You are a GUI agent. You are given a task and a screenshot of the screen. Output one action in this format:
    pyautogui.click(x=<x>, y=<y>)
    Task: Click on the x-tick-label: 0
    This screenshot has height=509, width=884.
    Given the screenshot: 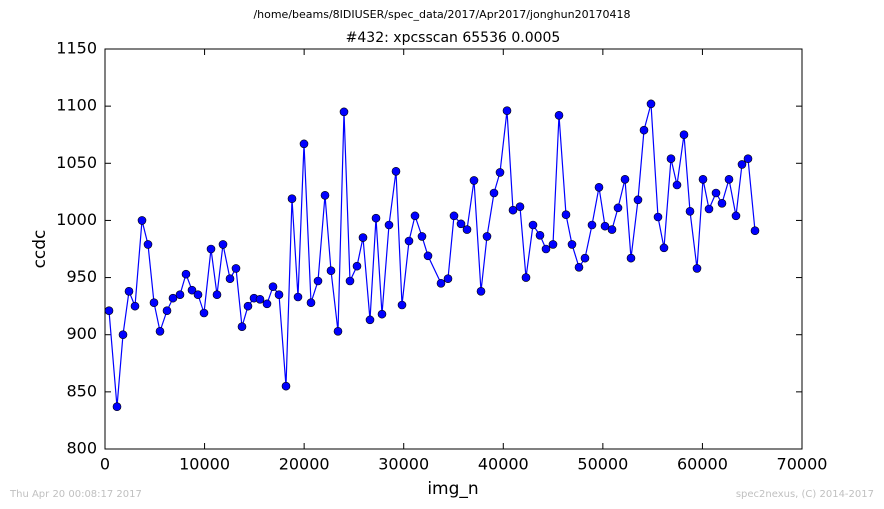 What is the action you would take?
    pyautogui.click(x=105, y=464)
    